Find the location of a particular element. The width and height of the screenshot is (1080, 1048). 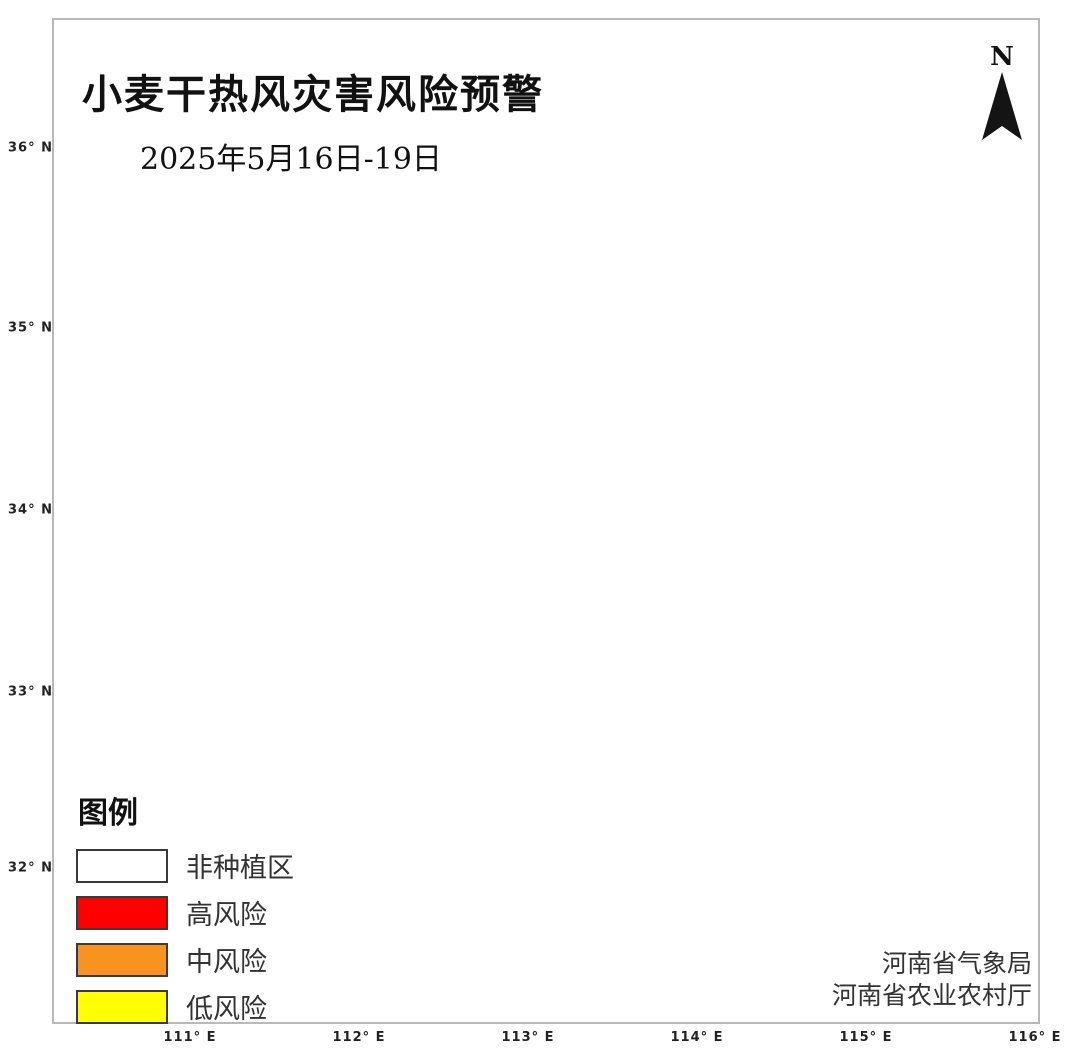

north-label: N is located at coordinates (1002, 57).